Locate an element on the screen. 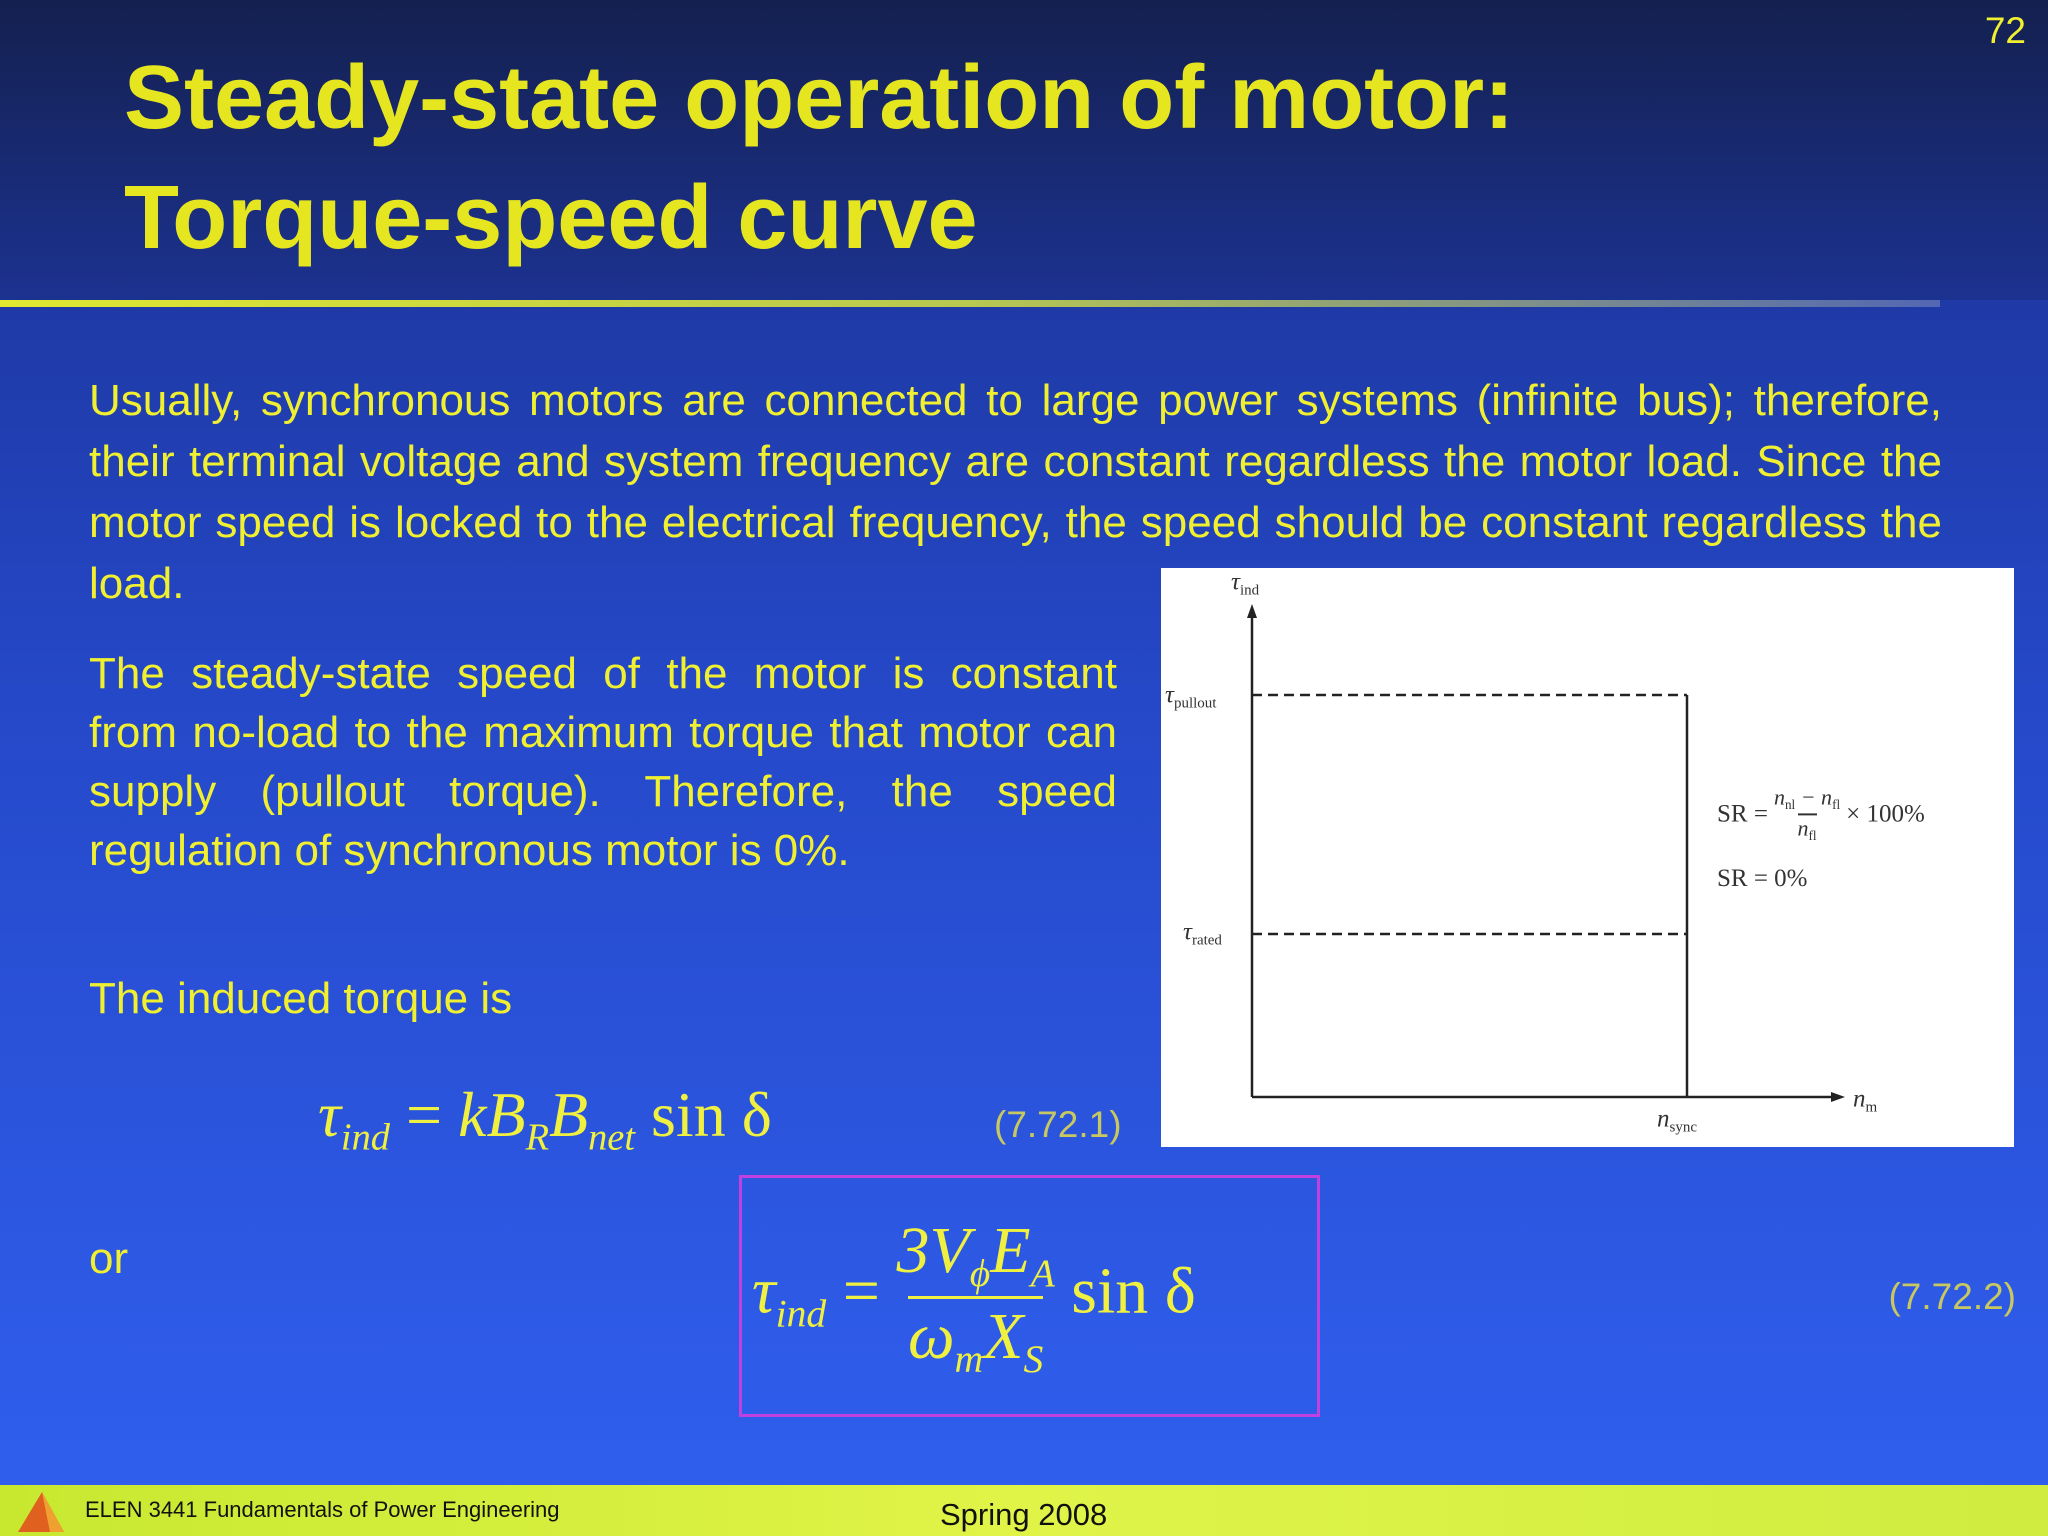  subscript: S is located at coordinates (1033, 1358).